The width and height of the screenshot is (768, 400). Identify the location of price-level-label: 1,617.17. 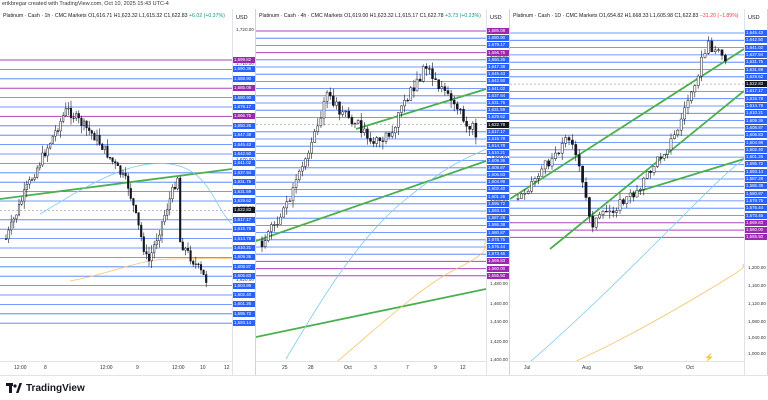
(498, 131).